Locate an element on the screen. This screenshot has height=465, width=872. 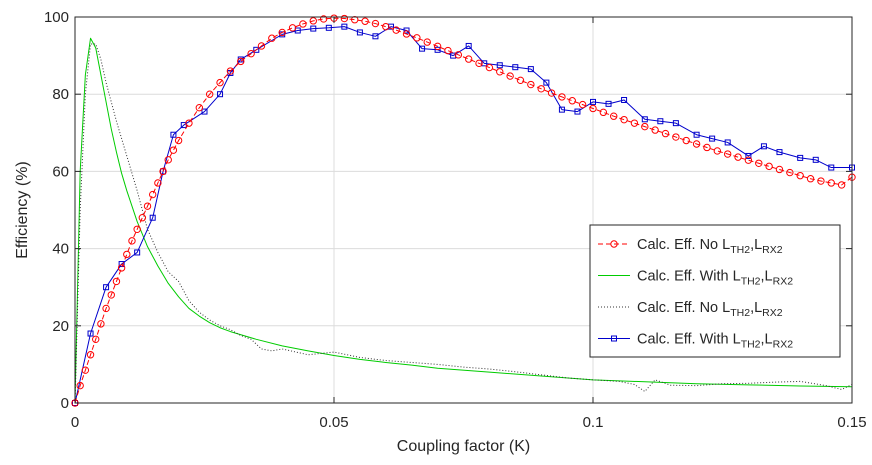
x-axis-title: Coupling factor (K) is located at coordinates (463, 446).